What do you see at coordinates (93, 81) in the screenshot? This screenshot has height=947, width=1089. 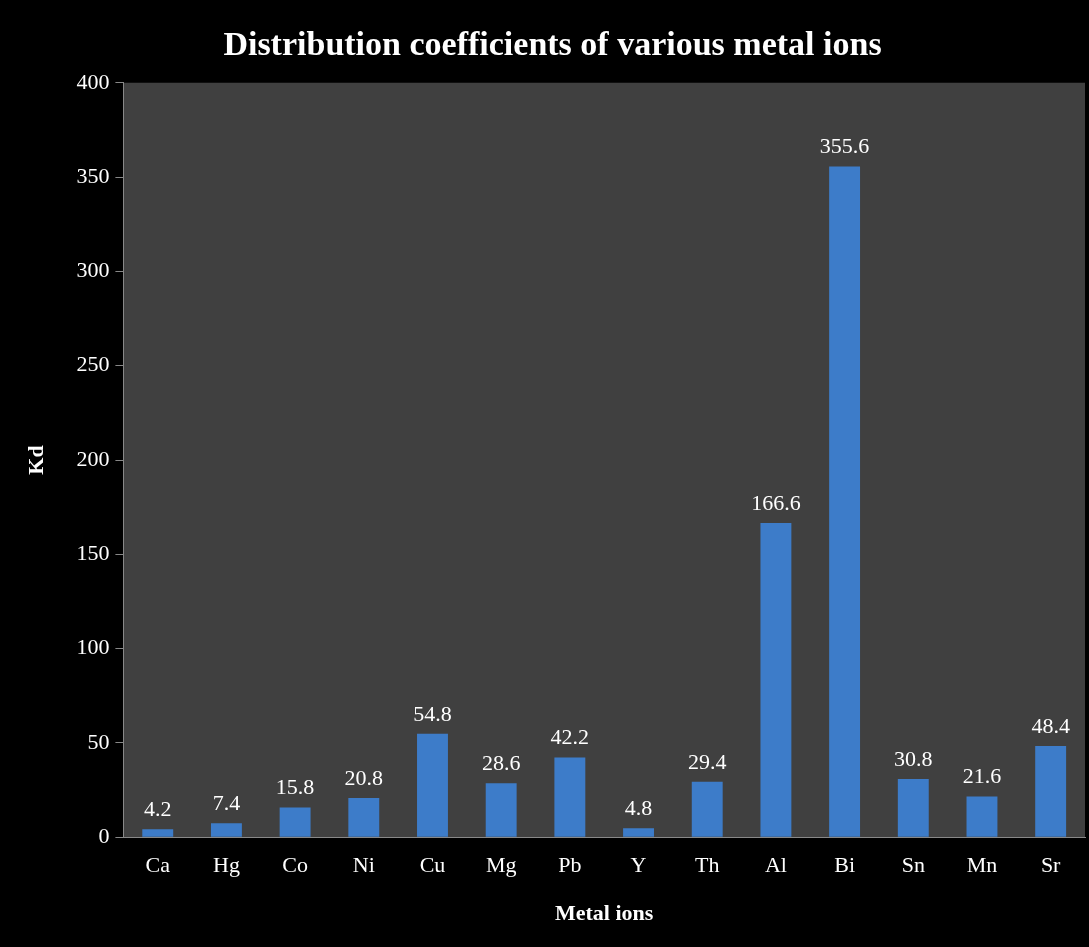 I see `y-tick-label: 400` at bounding box center [93, 81].